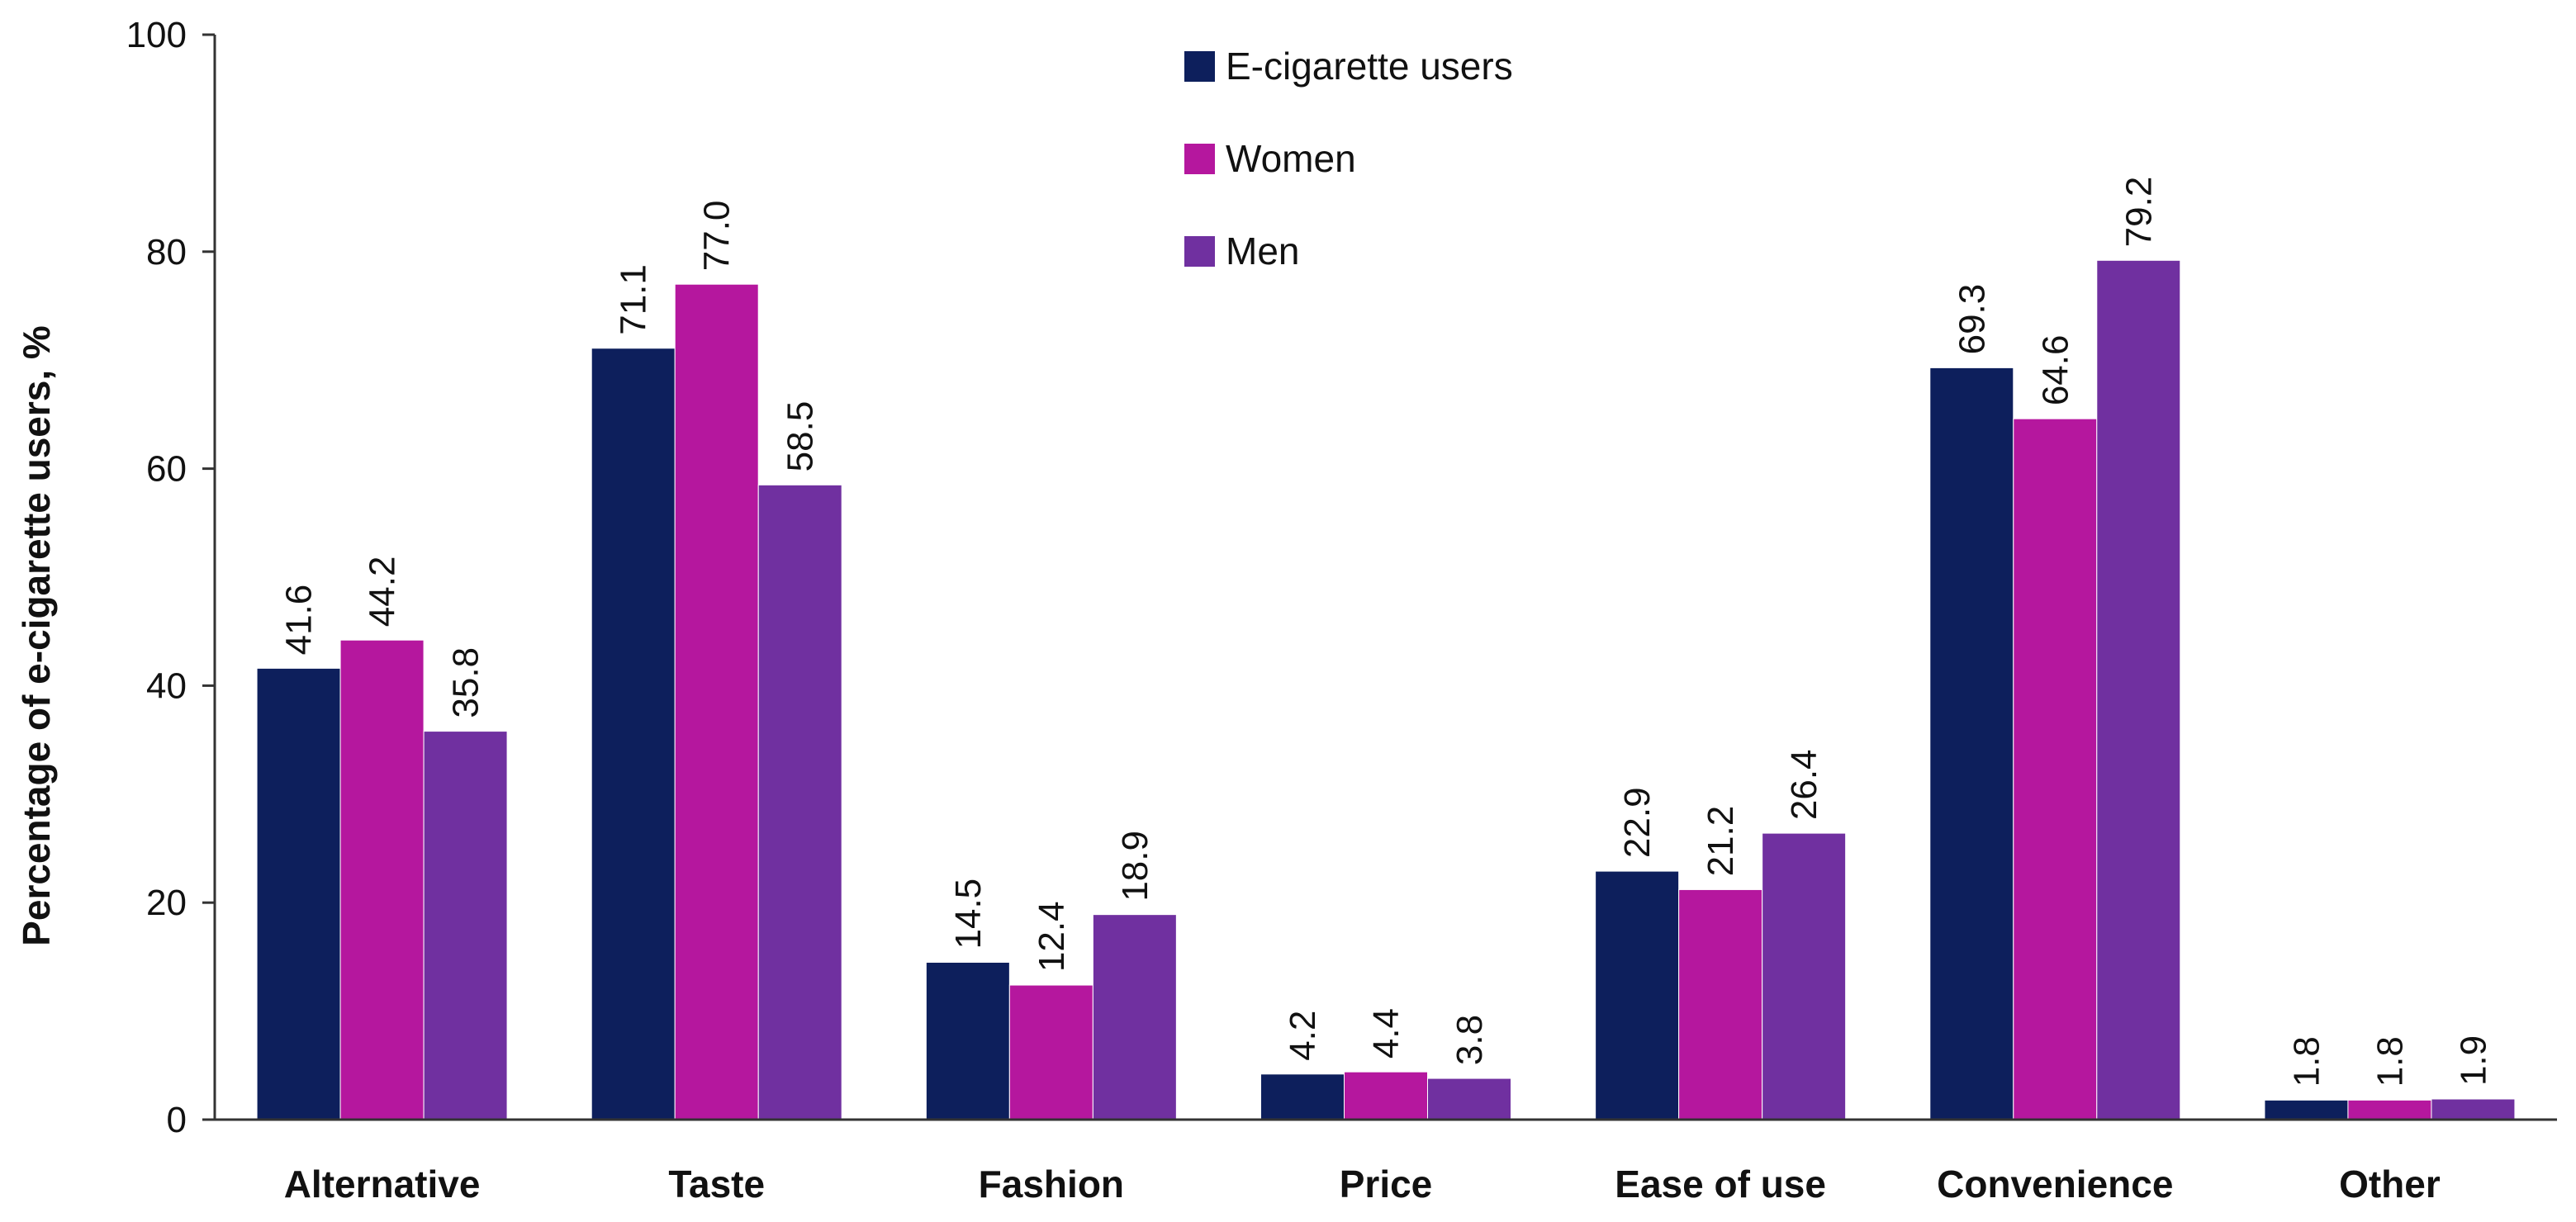 The image size is (2576, 1222). What do you see at coordinates (1637, 822) in the screenshot?
I see `data-label: 22.9` at bounding box center [1637, 822].